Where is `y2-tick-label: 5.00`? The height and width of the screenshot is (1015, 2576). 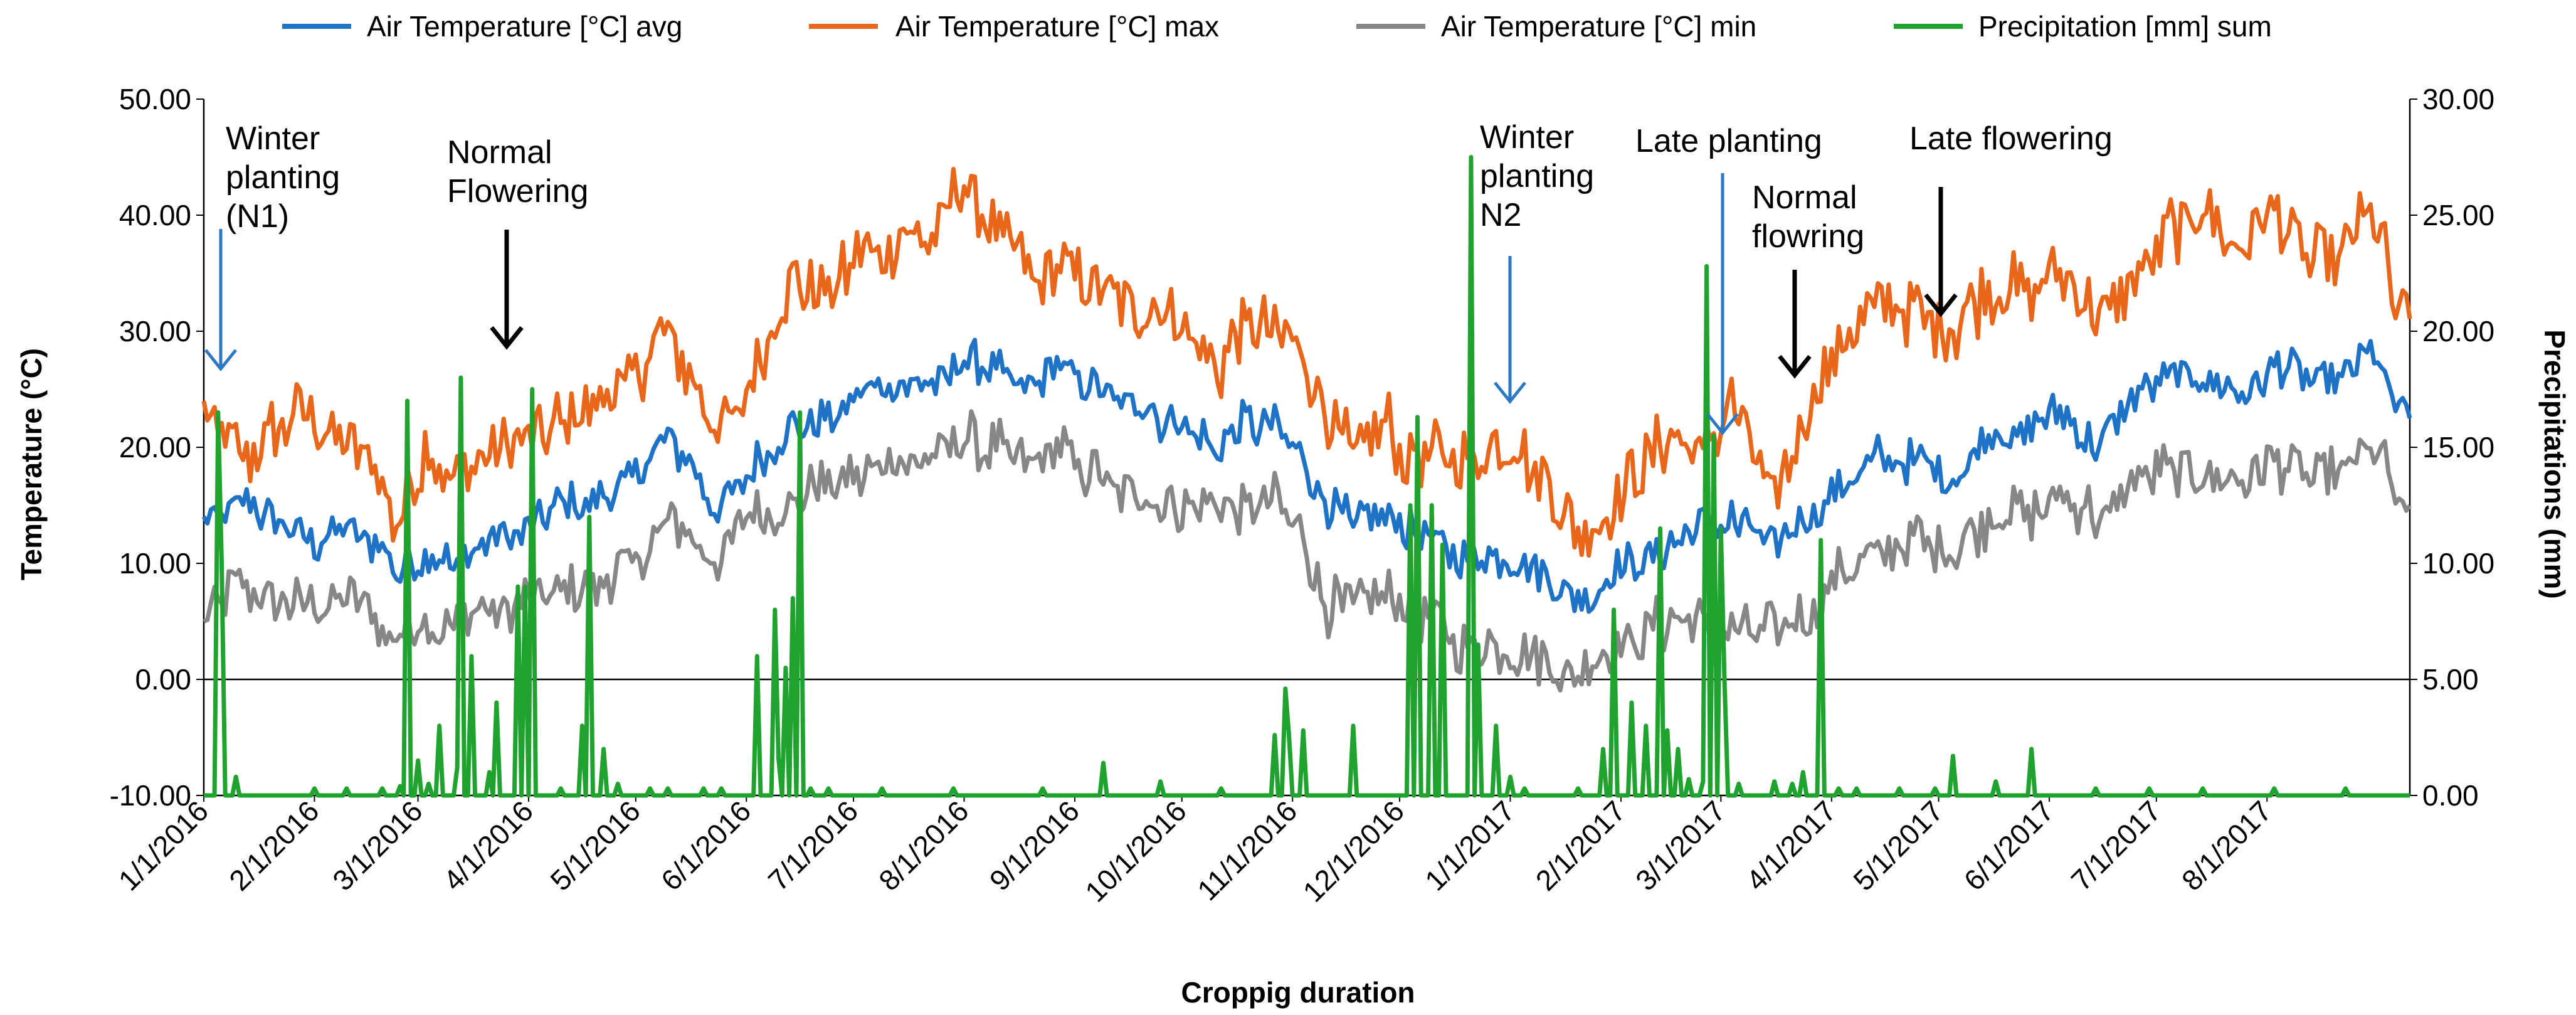 y2-tick-label: 5.00 is located at coordinates (2450, 679).